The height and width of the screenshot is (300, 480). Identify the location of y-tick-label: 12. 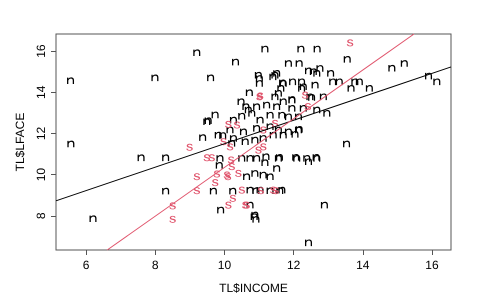
(41, 133).